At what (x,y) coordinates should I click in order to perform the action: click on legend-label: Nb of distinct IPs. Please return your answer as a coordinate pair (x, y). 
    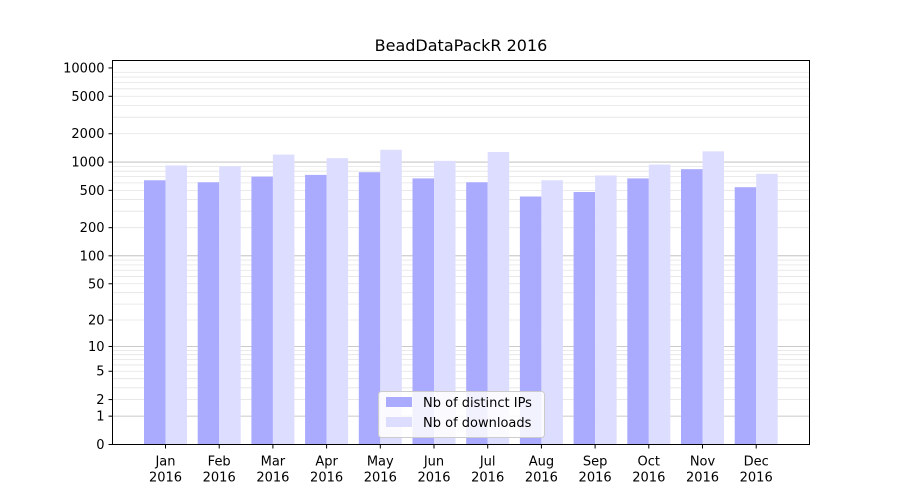
    Looking at the image, I should click on (477, 403).